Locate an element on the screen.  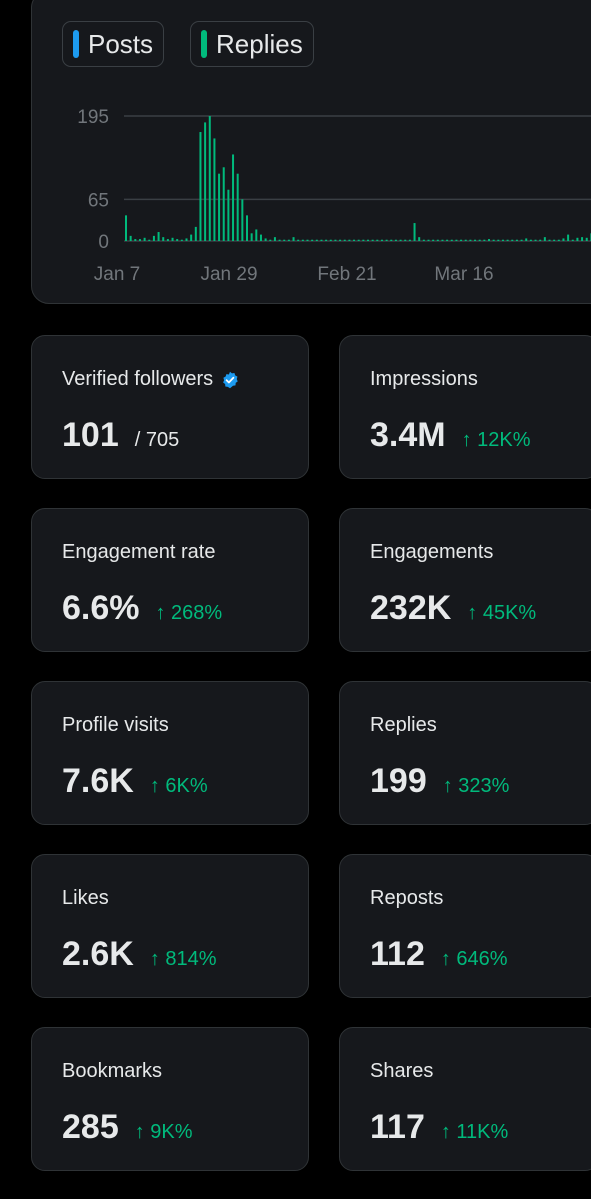
metric-label-engagement-rate: Engagement rate is located at coordinates (139, 552).